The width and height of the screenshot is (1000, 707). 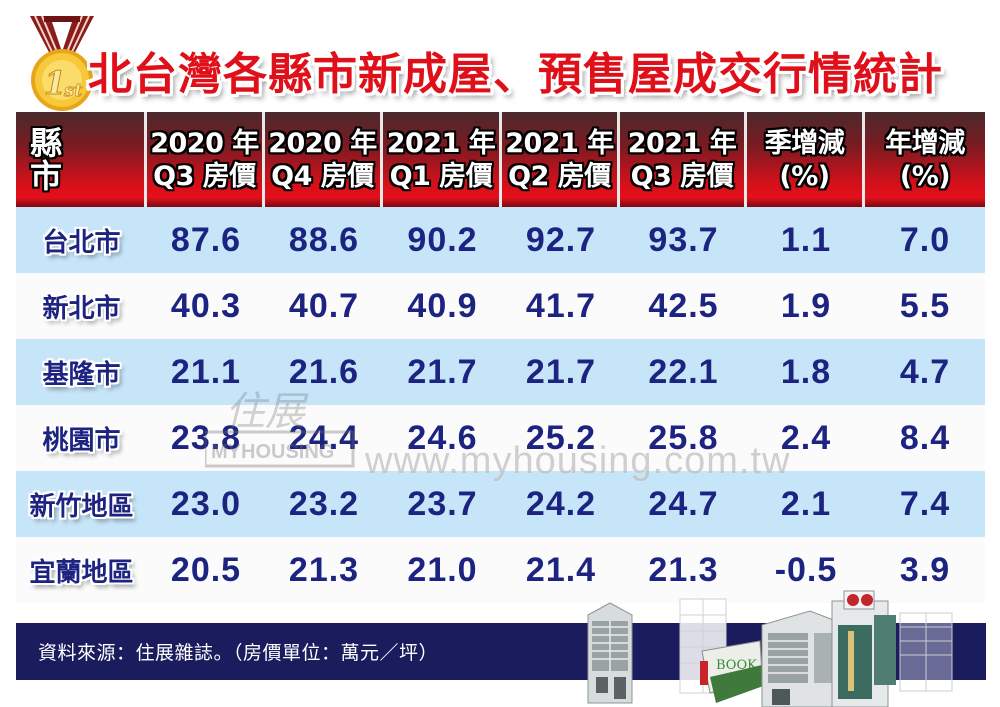 What do you see at coordinates (442, 305) in the screenshot?
I see `value-cell: 40.9` at bounding box center [442, 305].